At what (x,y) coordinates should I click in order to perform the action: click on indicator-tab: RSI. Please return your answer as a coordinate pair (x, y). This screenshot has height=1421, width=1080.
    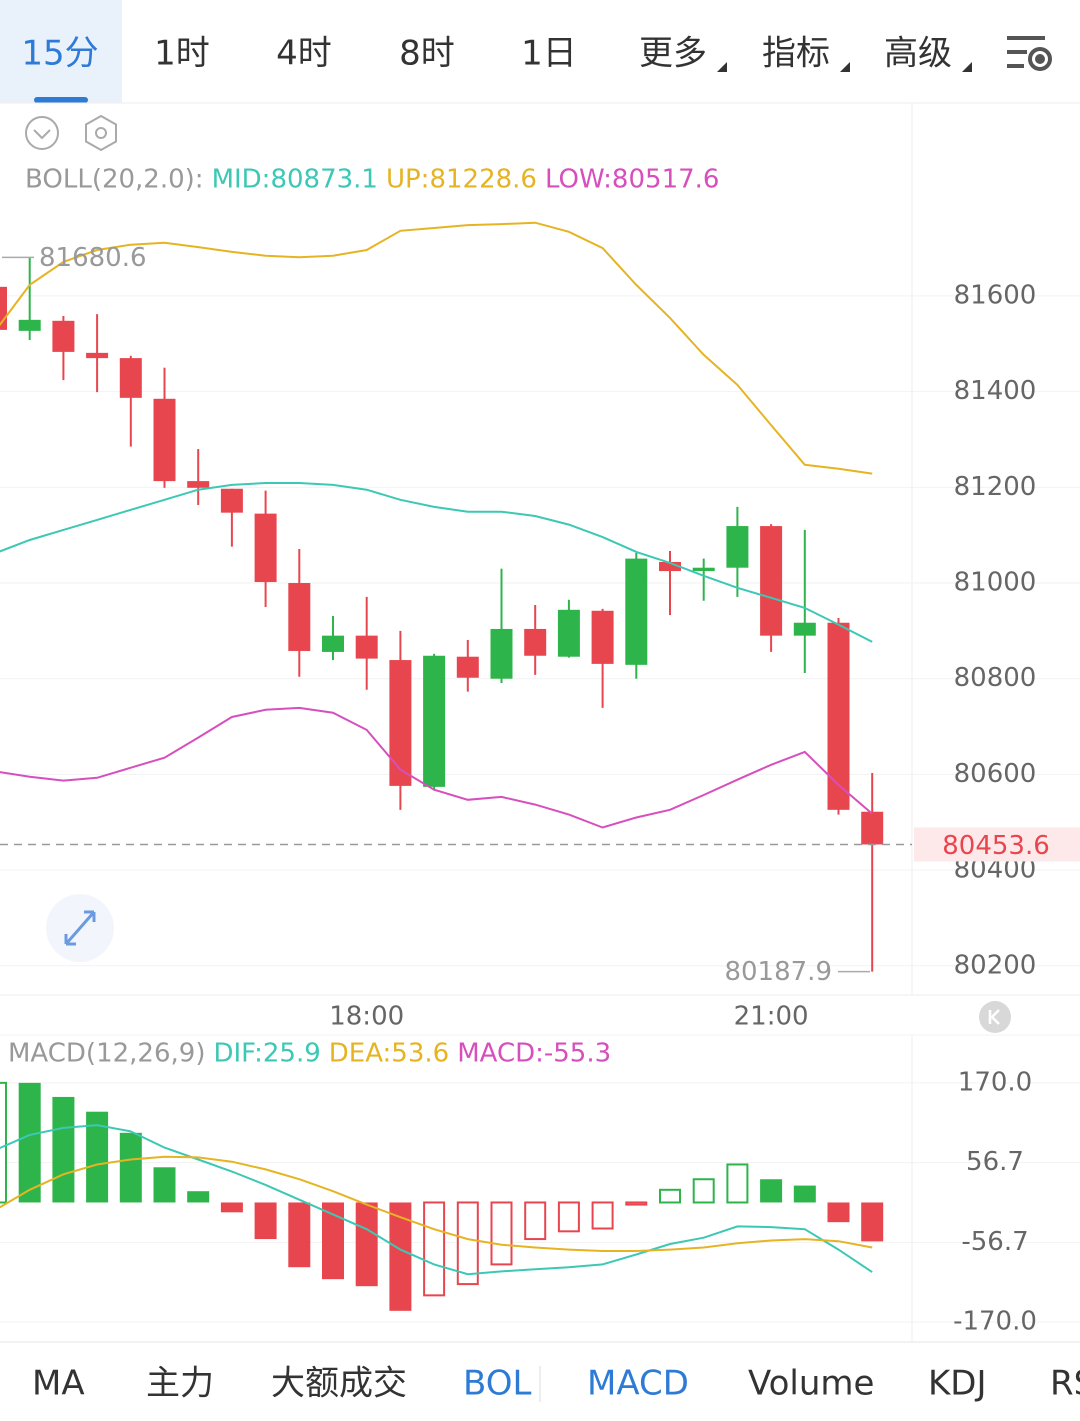
    Looking at the image, I should click on (1065, 1384).